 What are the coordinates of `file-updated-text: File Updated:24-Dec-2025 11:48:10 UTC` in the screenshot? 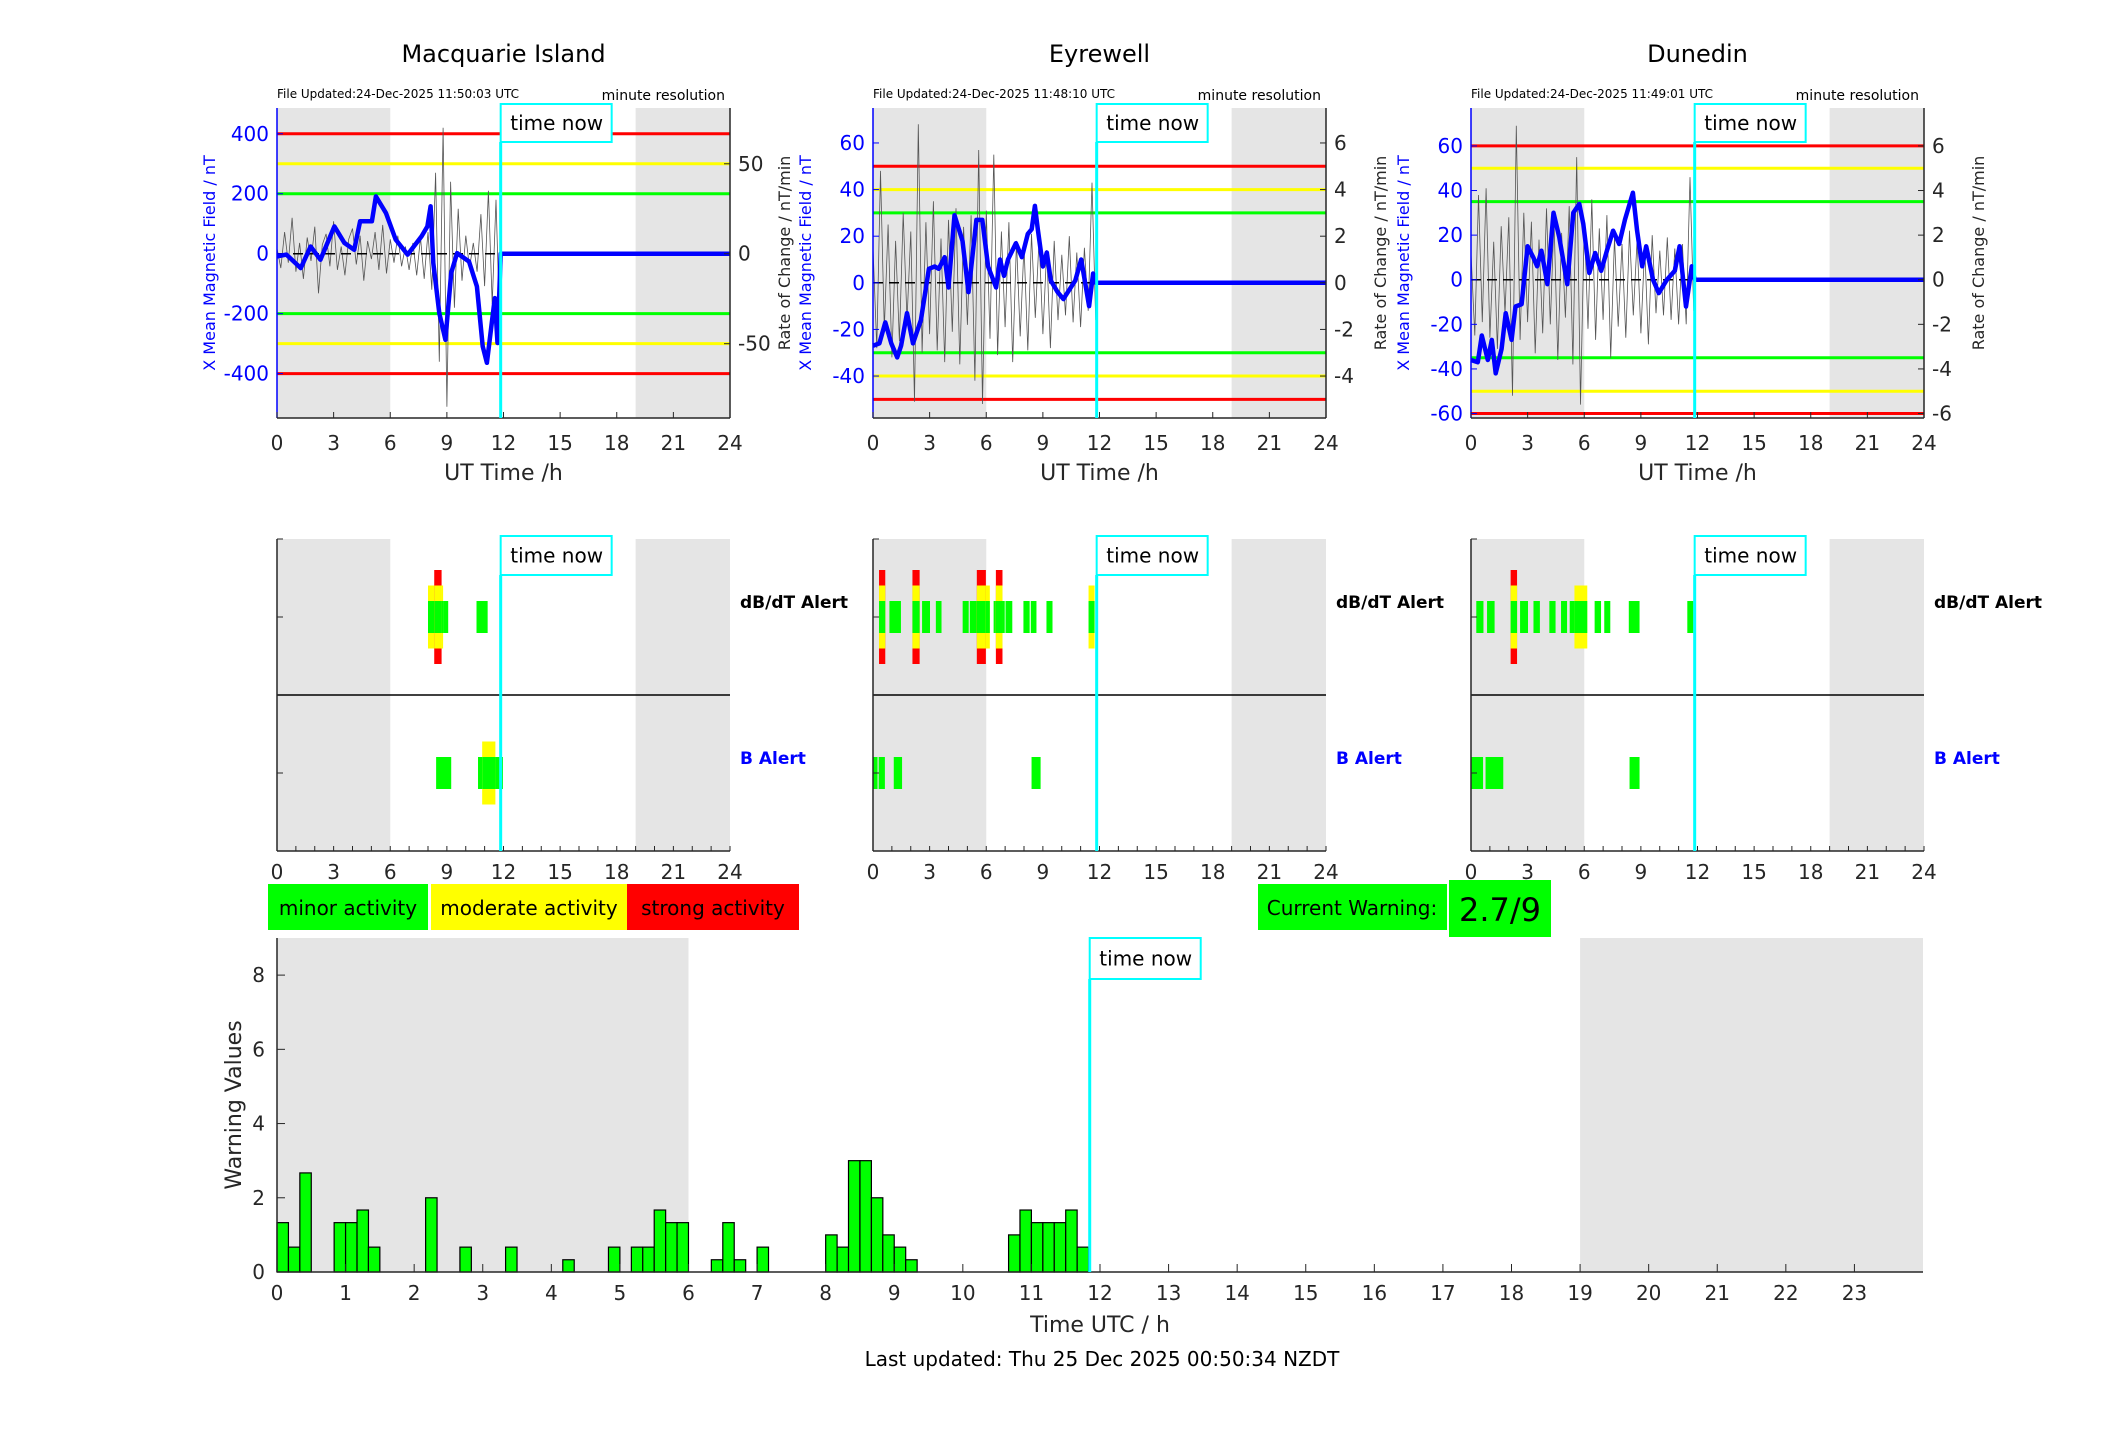 It's located at (994, 94).